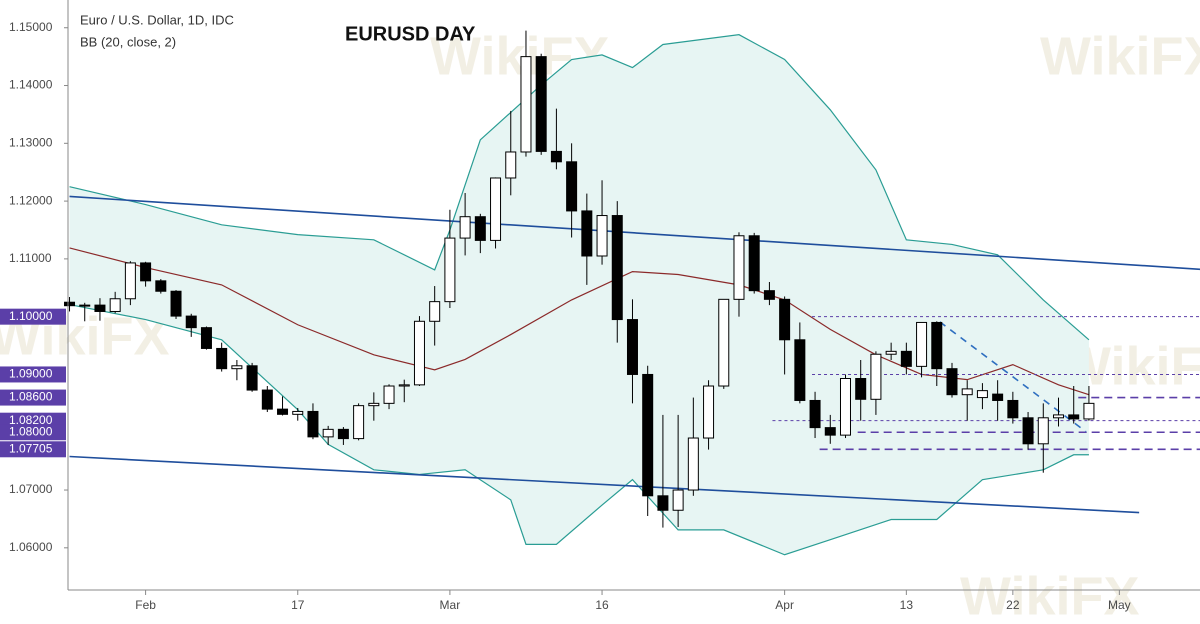 The image size is (1200, 624). What do you see at coordinates (784, 605) in the screenshot?
I see `x-tick-label: Apr` at bounding box center [784, 605].